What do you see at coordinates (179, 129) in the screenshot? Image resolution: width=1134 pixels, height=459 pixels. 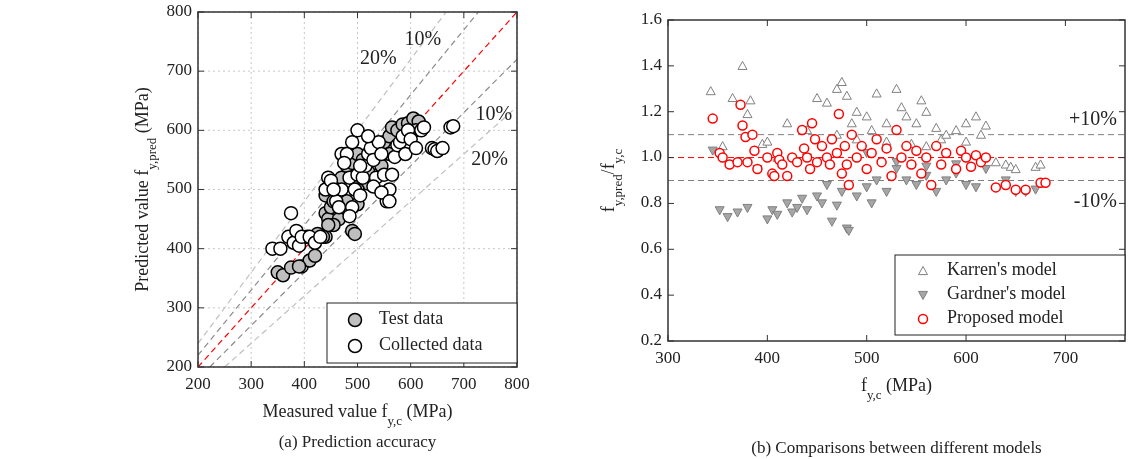 I see `y-tick-label: 600` at bounding box center [179, 129].